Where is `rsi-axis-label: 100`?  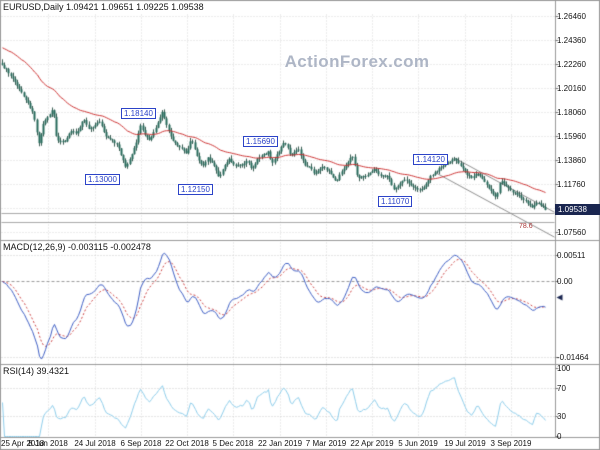
rsi-axis-label: 100 is located at coordinates (564, 368).